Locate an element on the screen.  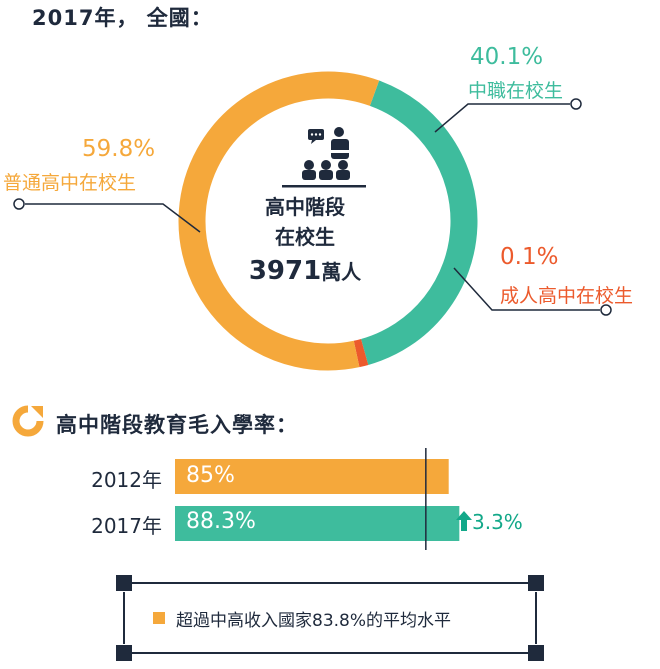
bar-2012 is located at coordinates (312, 476).